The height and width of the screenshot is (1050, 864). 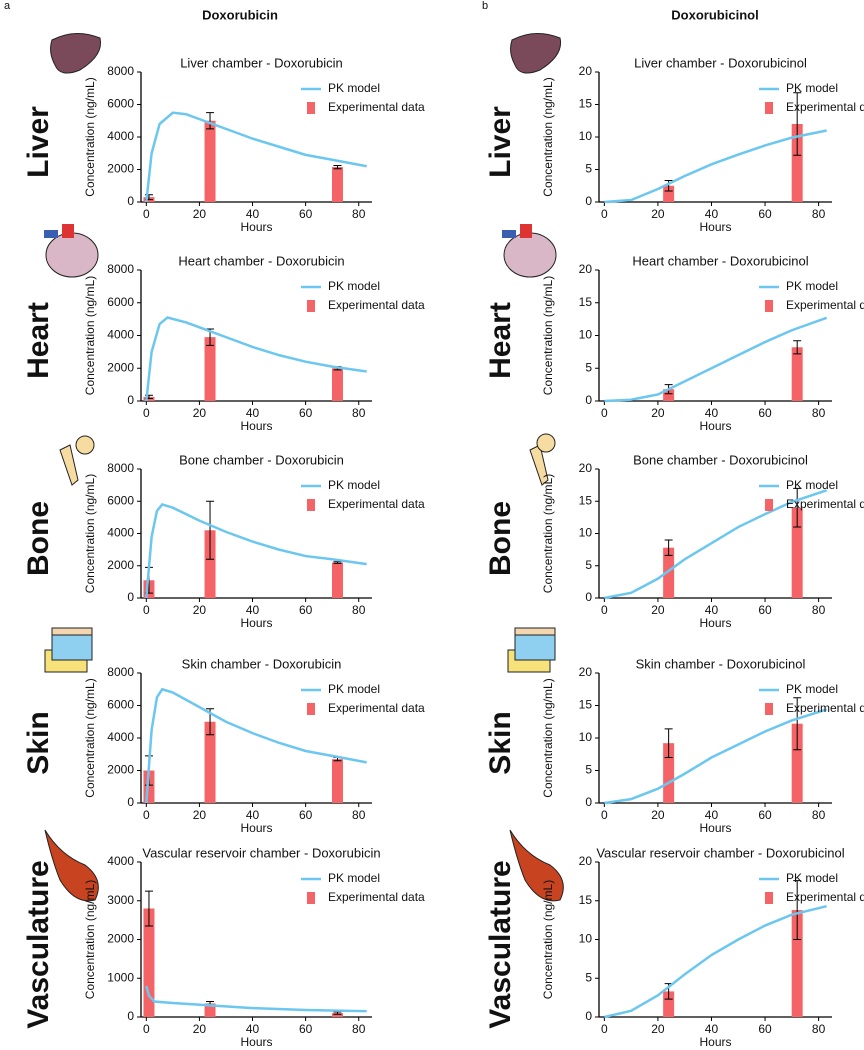 I want to click on panel-title: Doxorubicinol, so click(x=714, y=14).